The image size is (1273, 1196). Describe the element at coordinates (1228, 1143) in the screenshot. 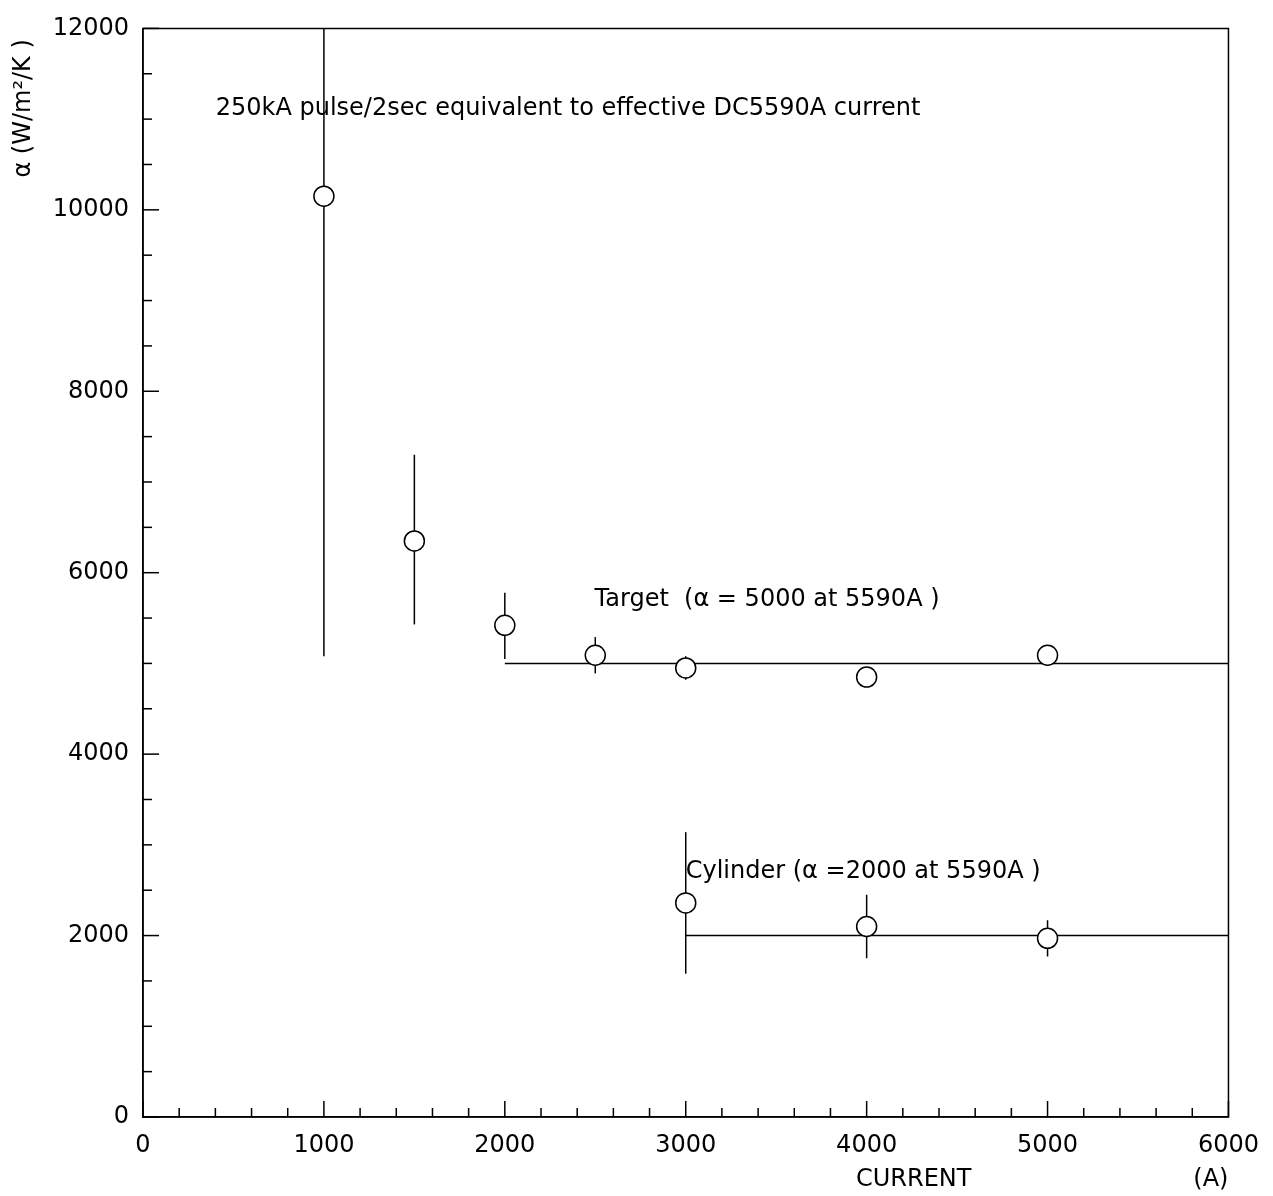

I see `x-tick-label: 6000` at that location.